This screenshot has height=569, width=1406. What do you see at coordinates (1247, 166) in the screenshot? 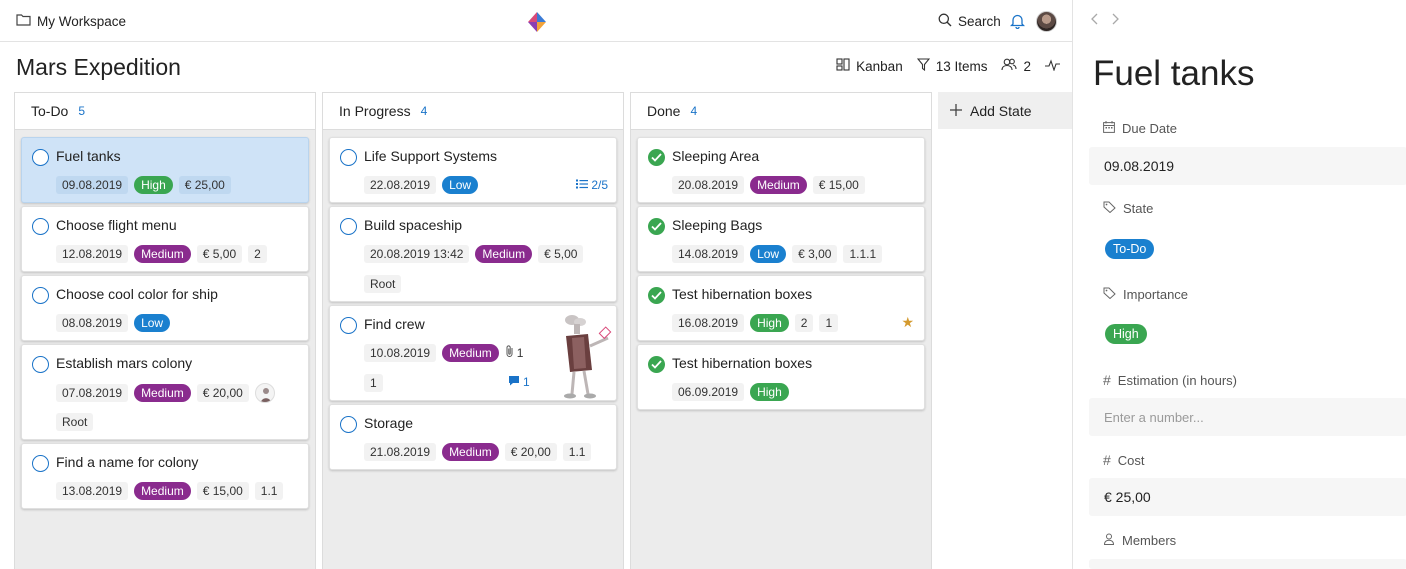
I see `due-date-field: 09.08.2019` at bounding box center [1247, 166].